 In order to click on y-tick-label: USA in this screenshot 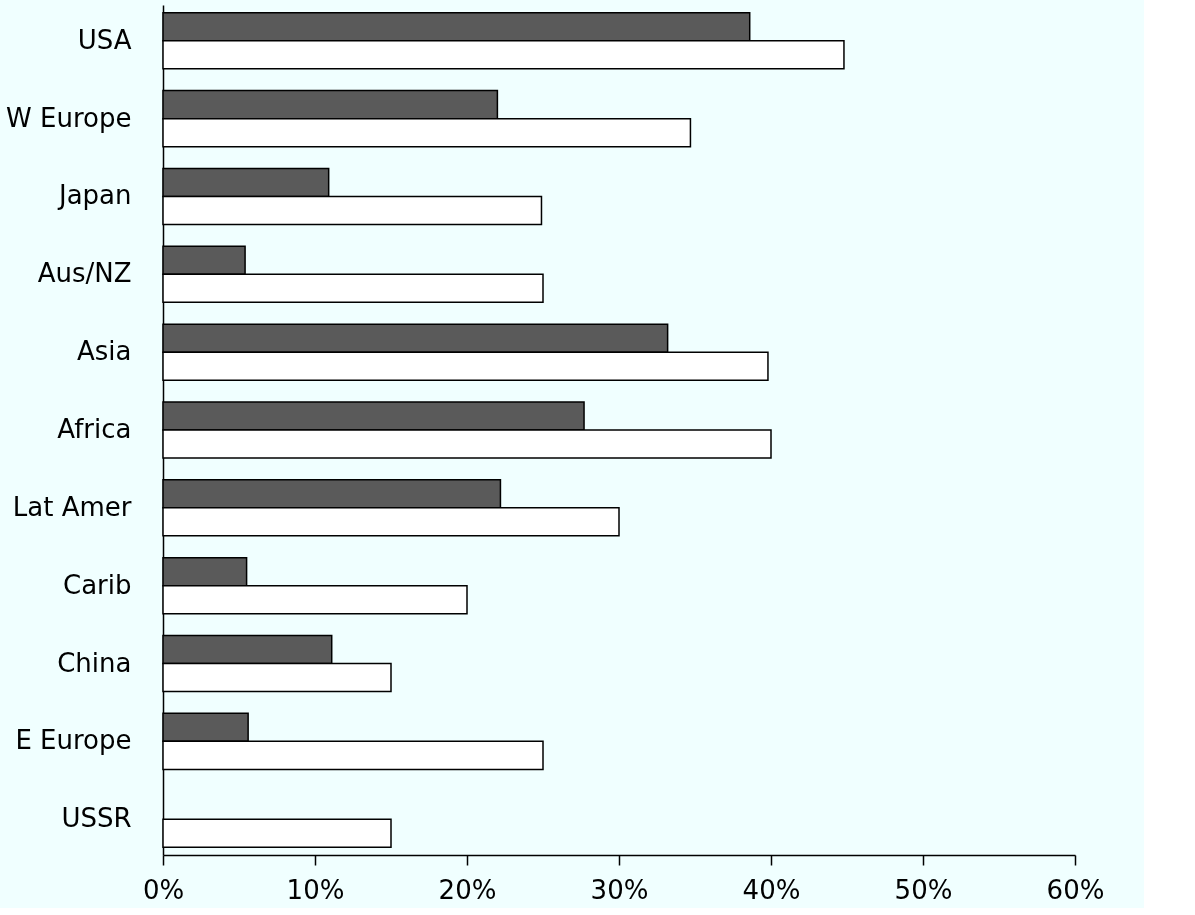, I will do `click(104, 39)`.